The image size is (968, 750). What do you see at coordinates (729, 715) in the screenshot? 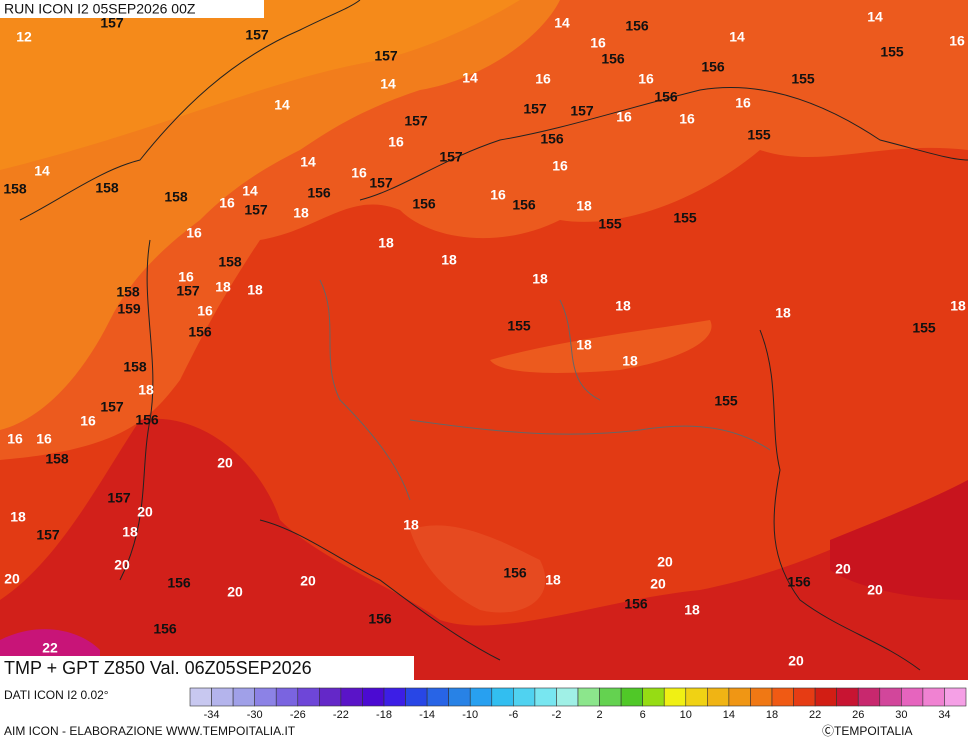
I see `colorbar-tick-label: 14` at bounding box center [729, 715].